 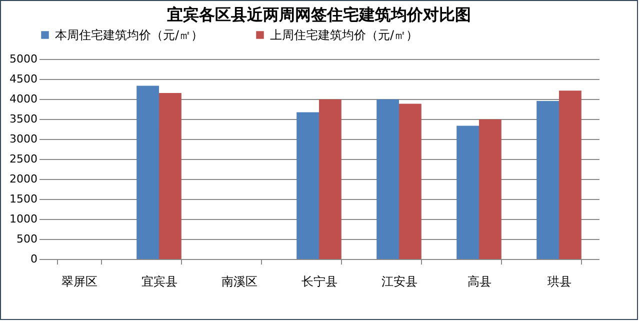 I want to click on x-tick-label: 翠屏区, so click(x=80, y=281).